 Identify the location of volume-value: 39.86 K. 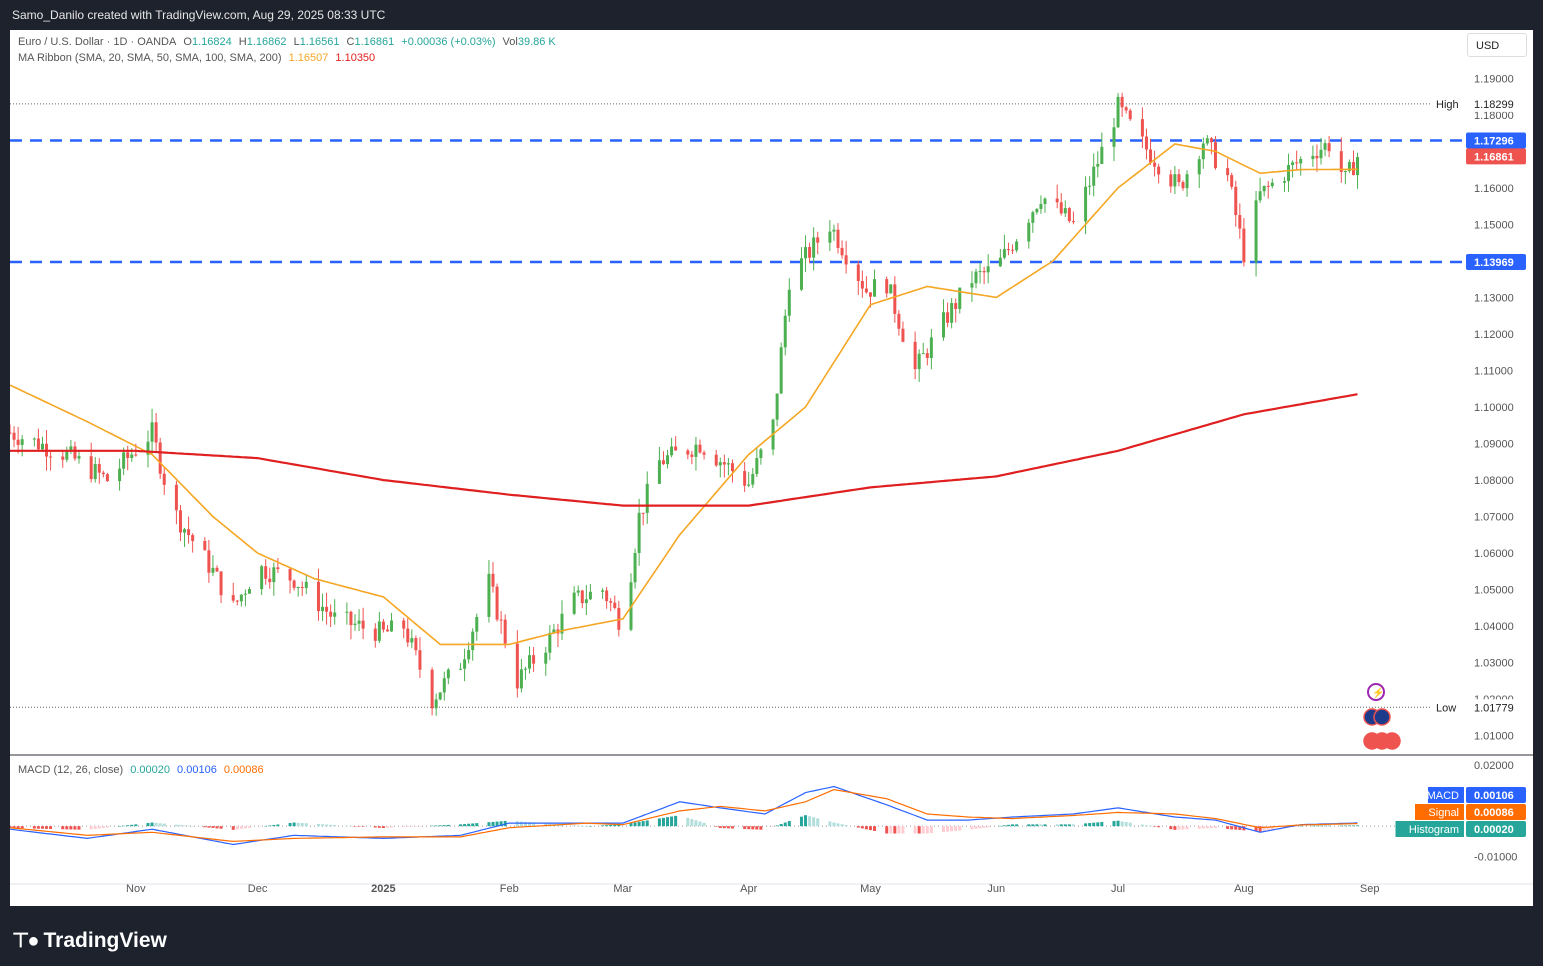
(536, 42).